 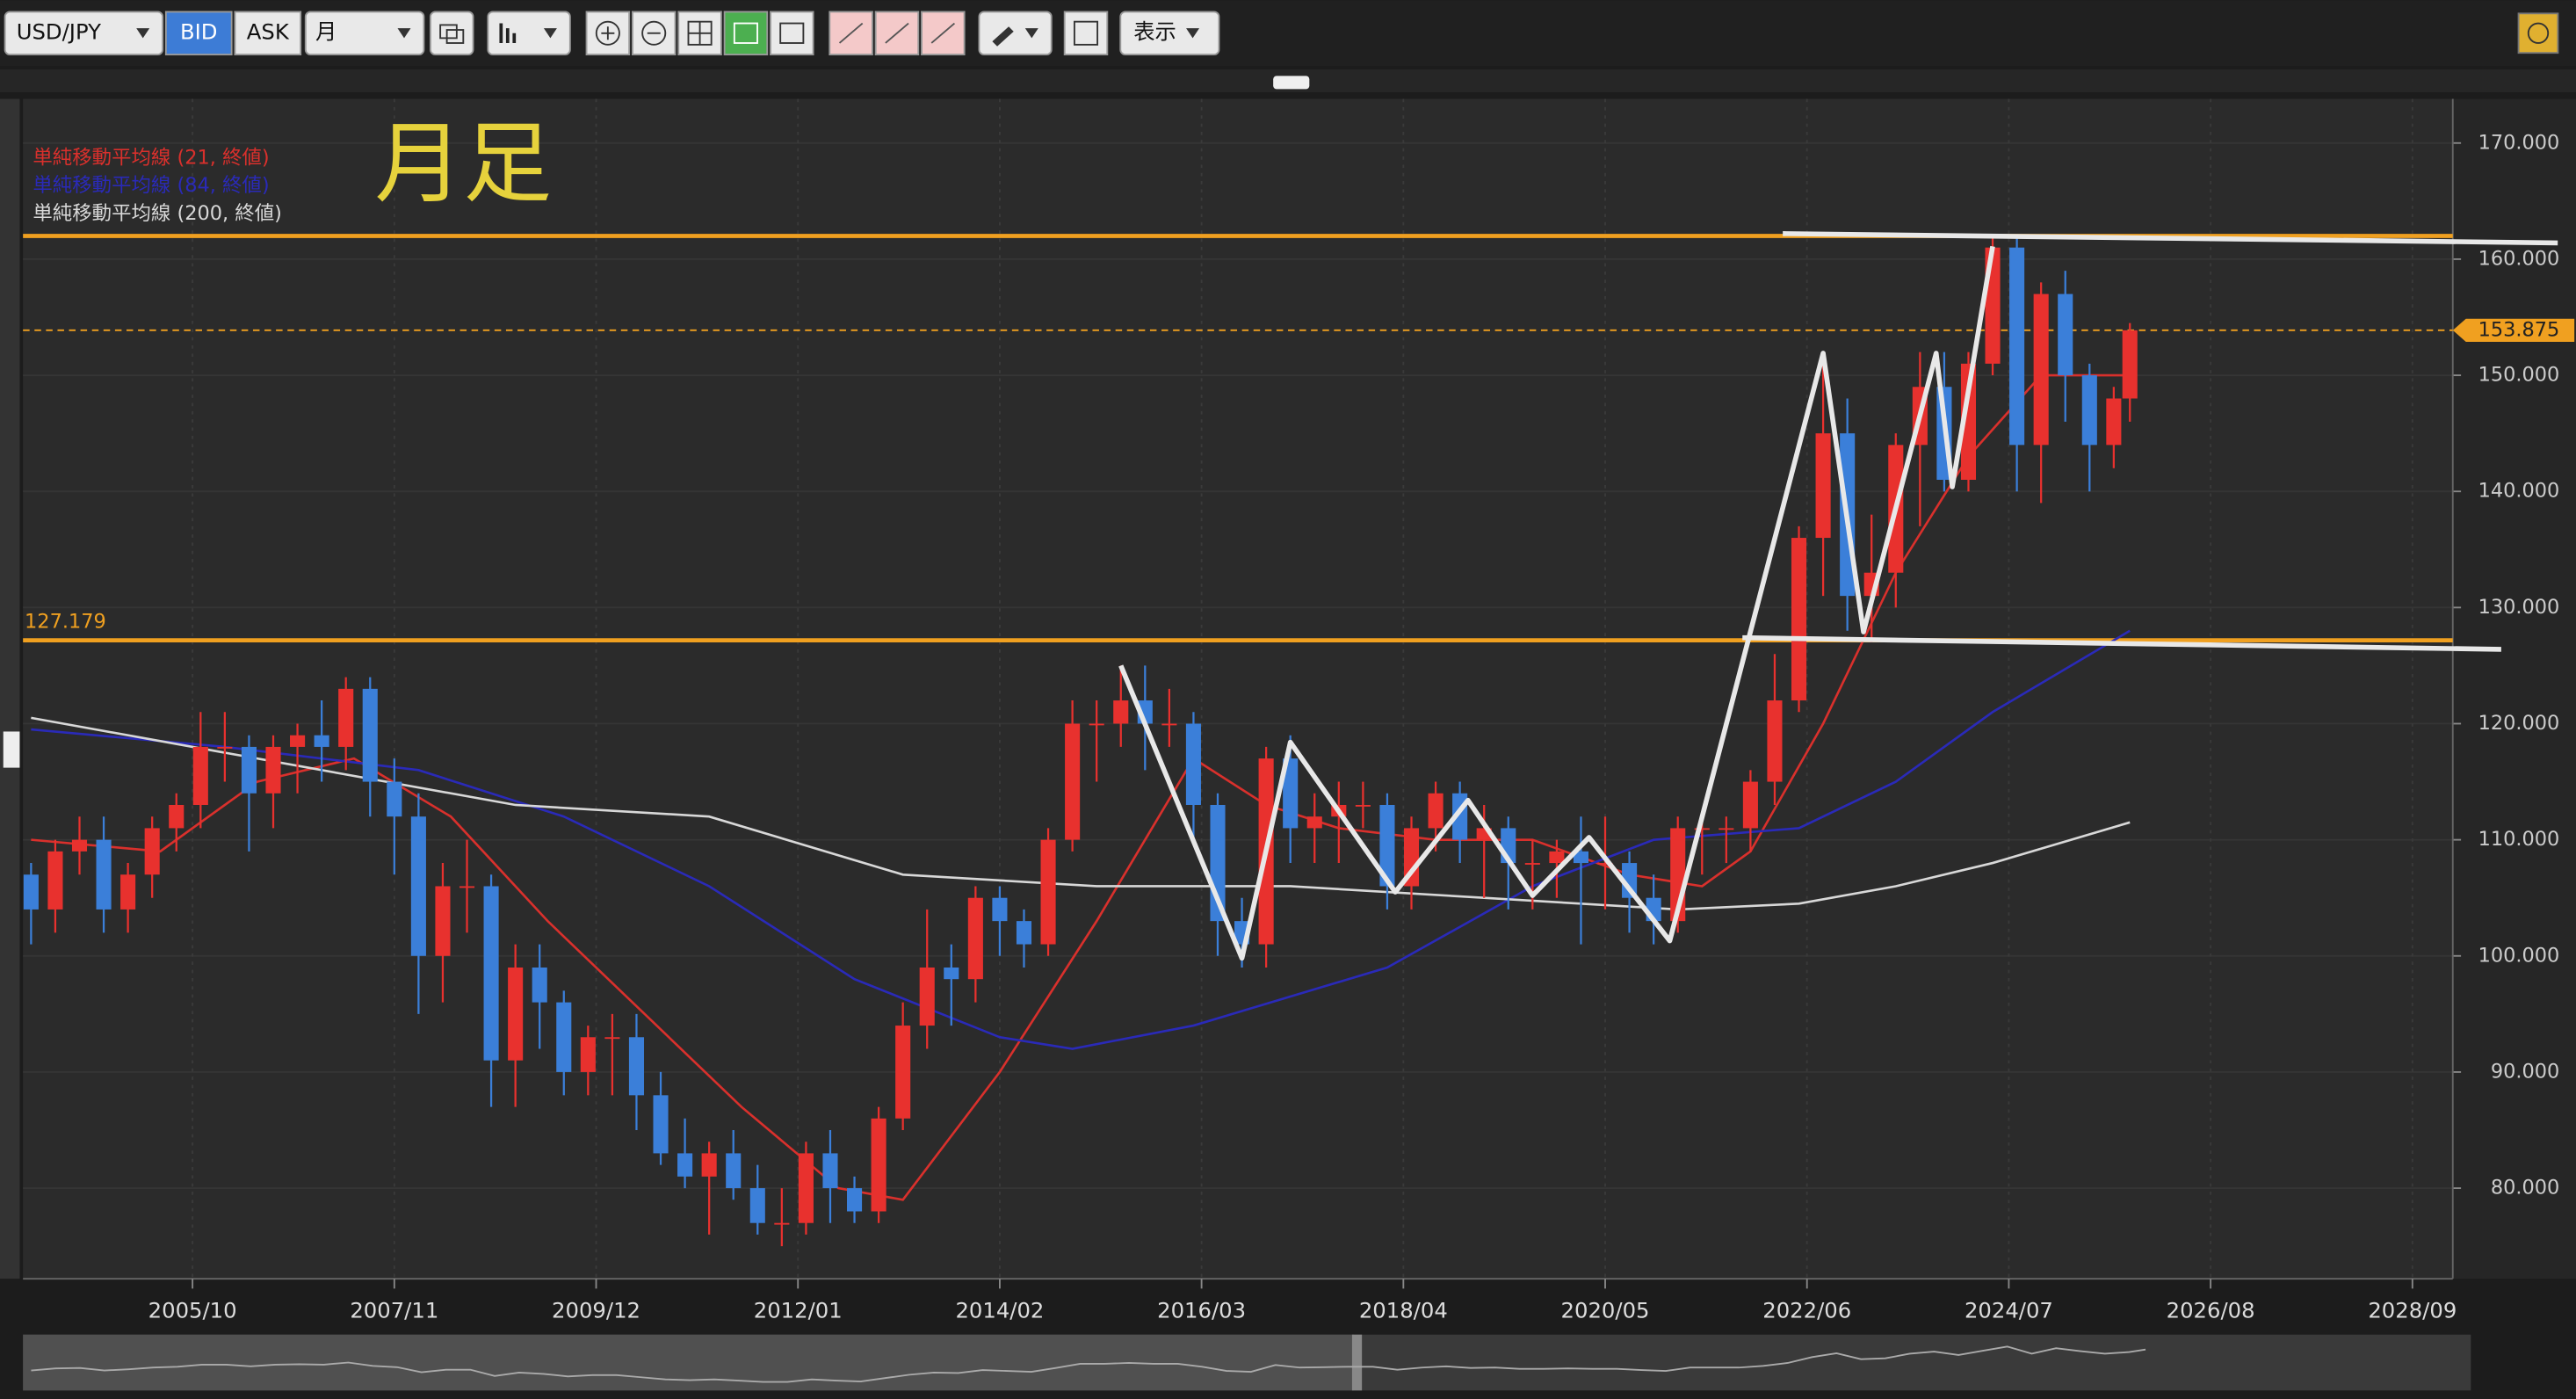 What do you see at coordinates (2519, 607) in the screenshot?
I see `y-tick-label: 130.000` at bounding box center [2519, 607].